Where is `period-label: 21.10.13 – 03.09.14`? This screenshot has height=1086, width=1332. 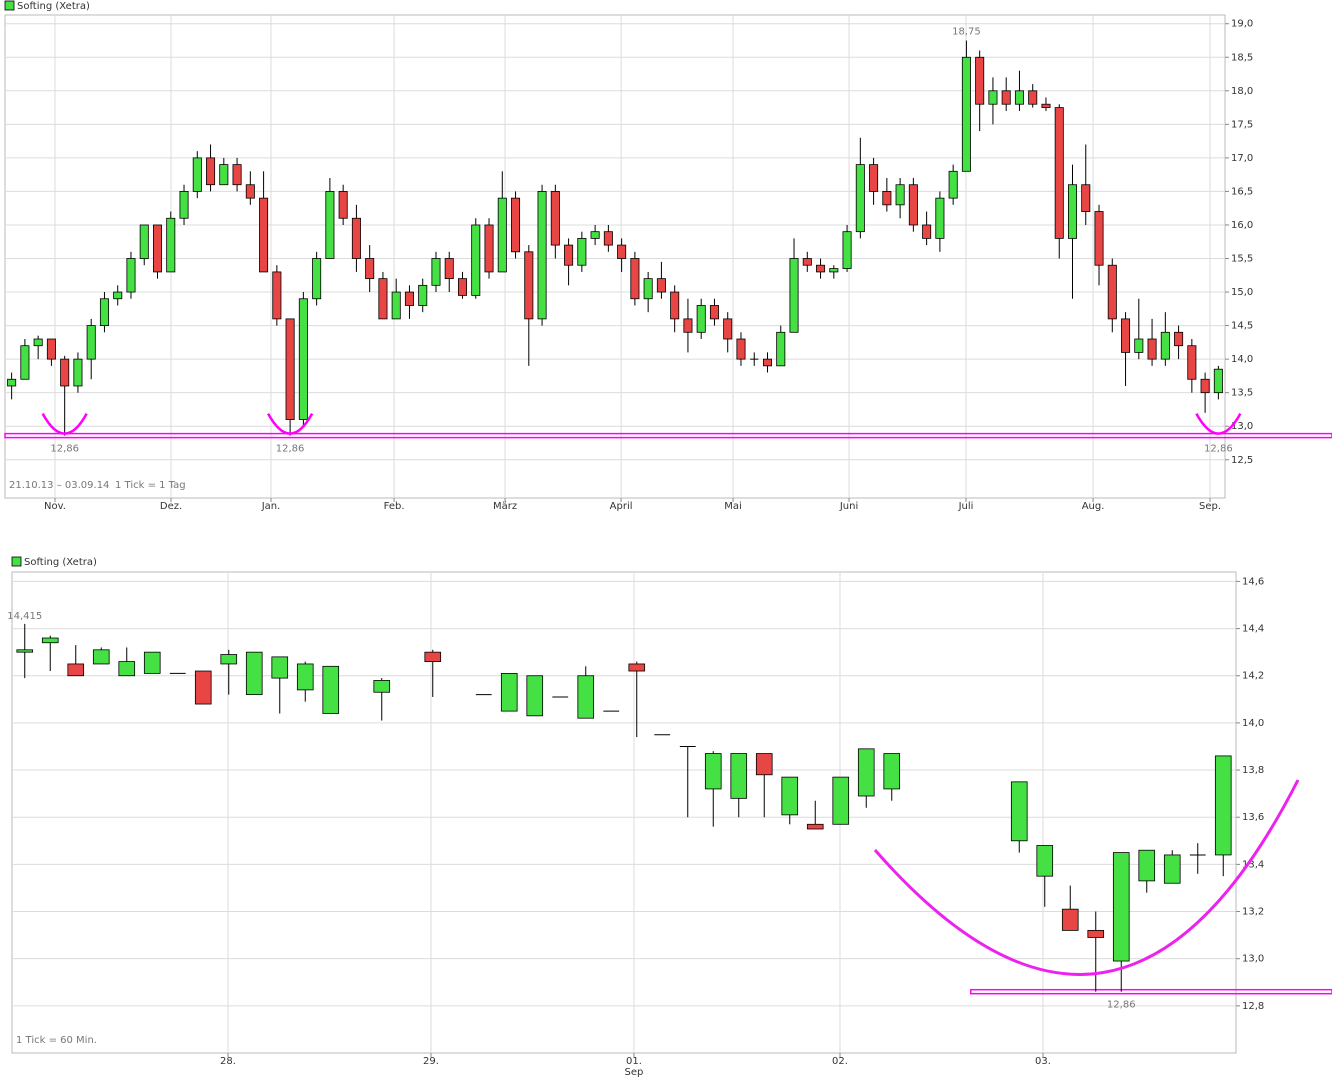
period-label: 21.10.13 – 03.09.14 is located at coordinates (59, 485).